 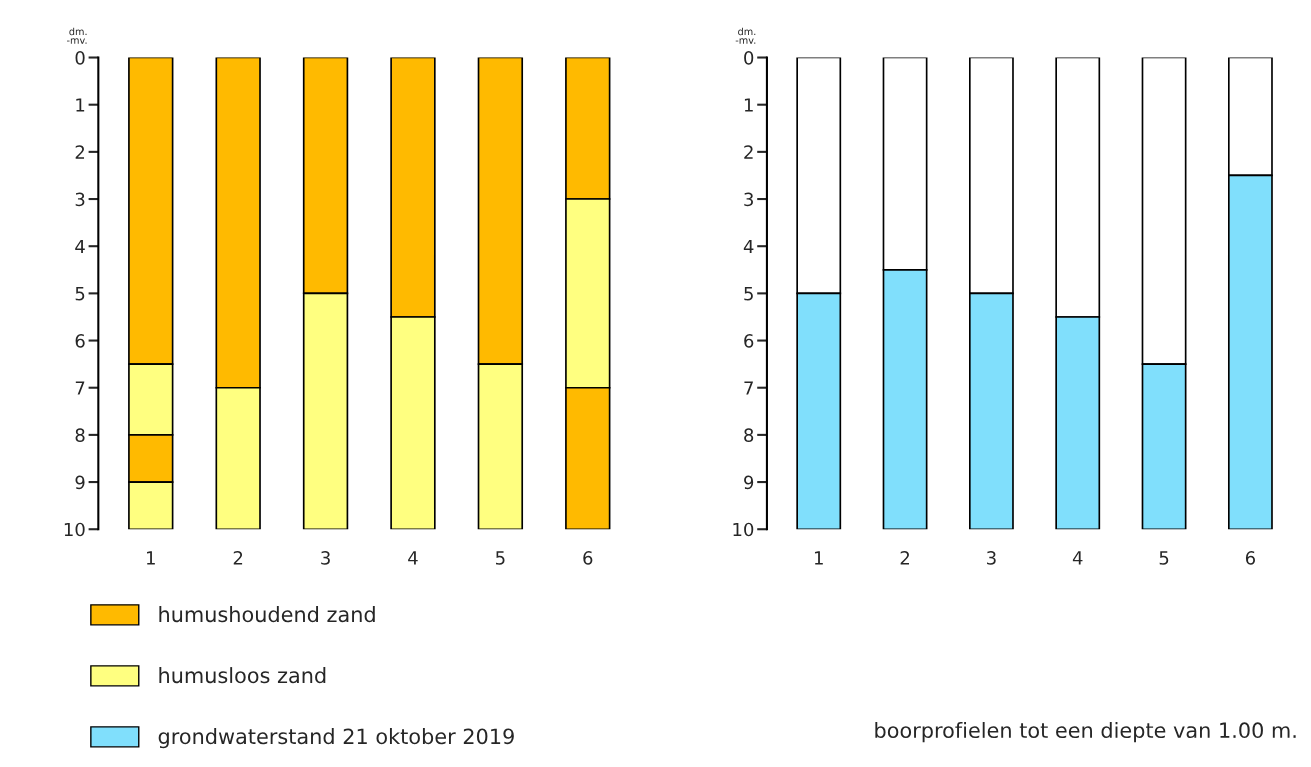 What do you see at coordinates (1085, 732) in the screenshot?
I see `text: boorprofielen tot een diepte van 1.00 m.` at bounding box center [1085, 732].